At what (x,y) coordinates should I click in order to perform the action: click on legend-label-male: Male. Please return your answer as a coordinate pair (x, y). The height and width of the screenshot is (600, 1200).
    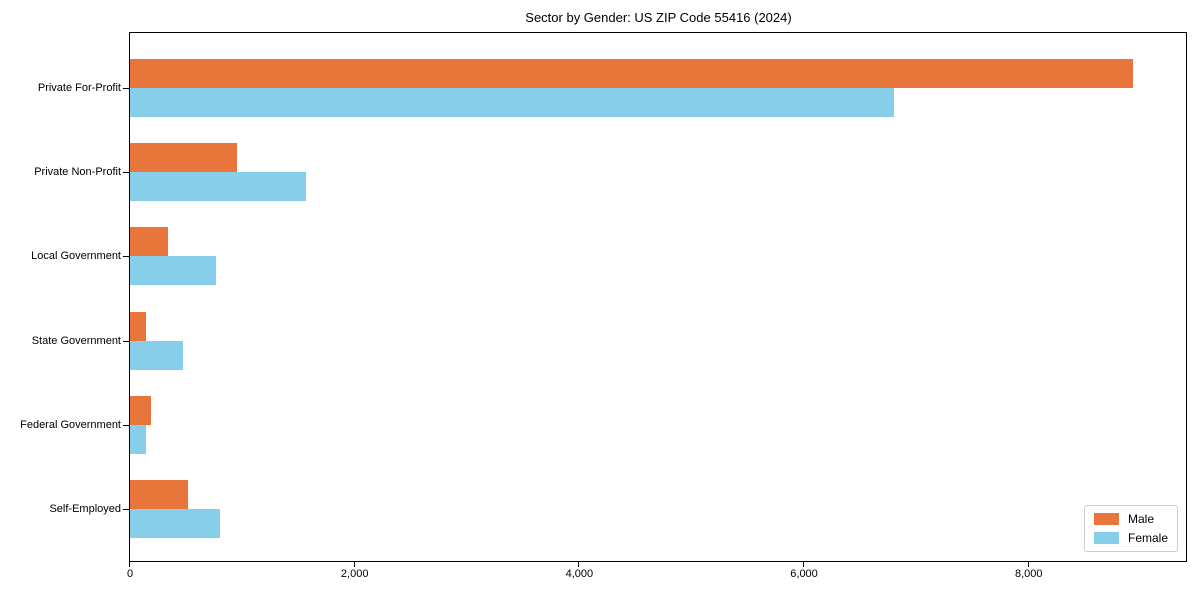
    Looking at the image, I should click on (1140, 519).